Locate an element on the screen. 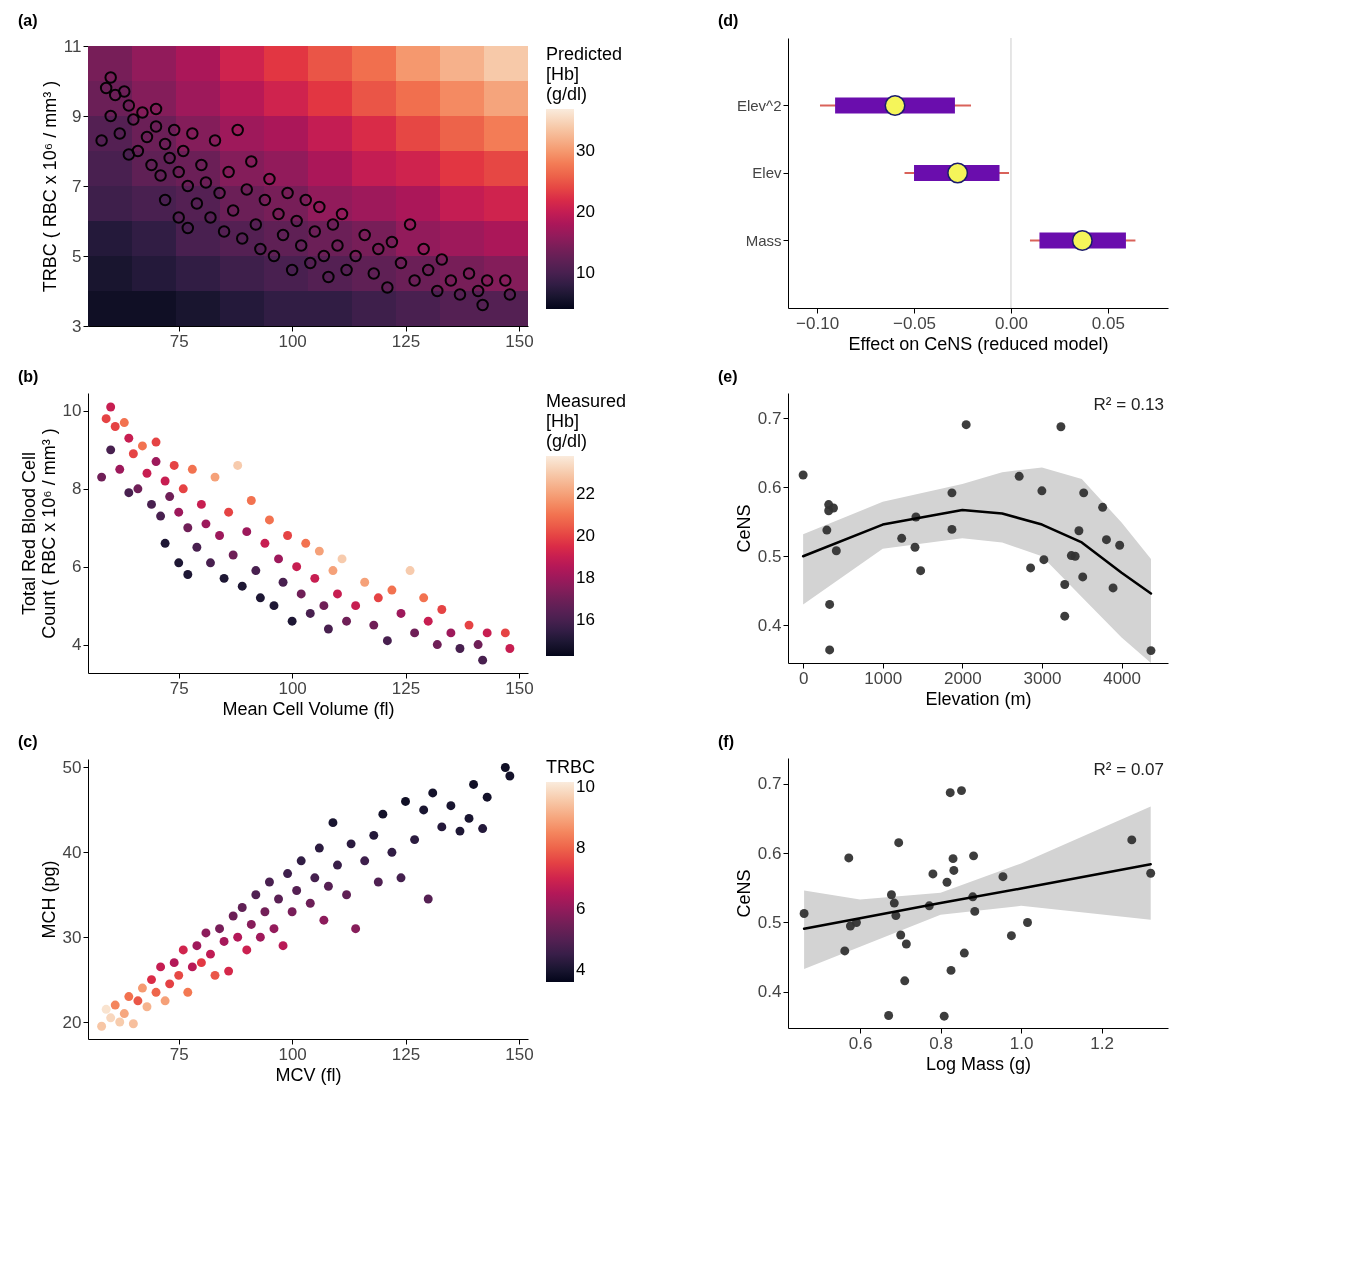  x-axis-title: Effect on CeNS (reduced model) is located at coordinates (978, 343).